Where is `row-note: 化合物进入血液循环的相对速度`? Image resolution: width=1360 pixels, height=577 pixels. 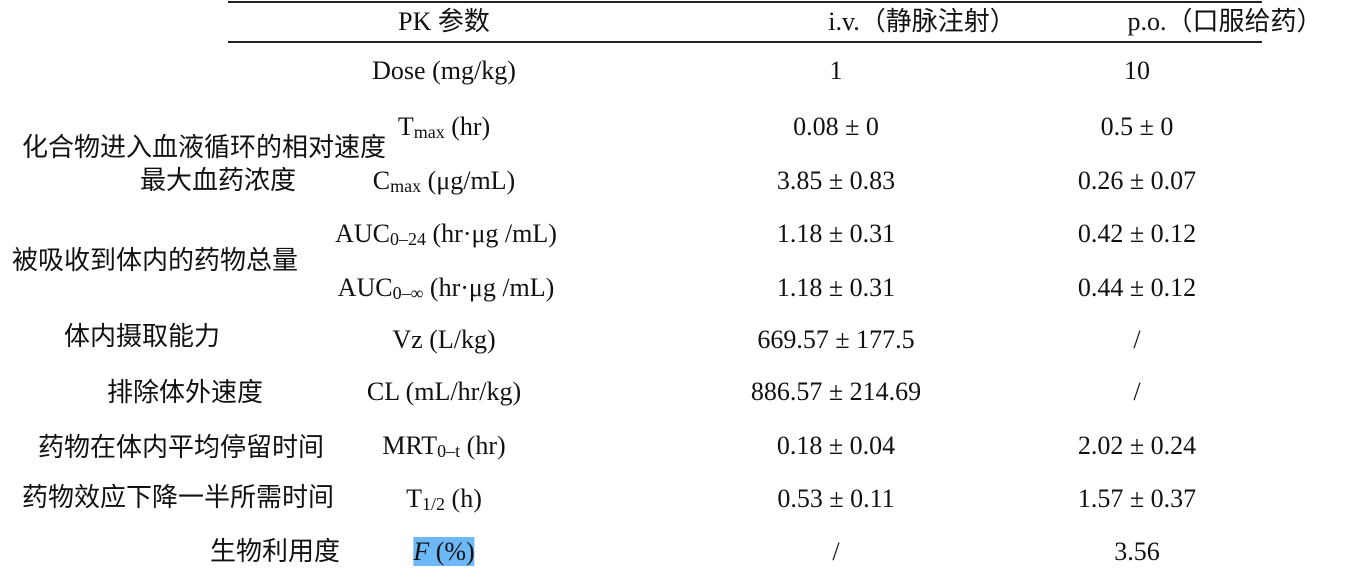 row-note: 化合物进入血液循环的相对速度 is located at coordinates (204, 147).